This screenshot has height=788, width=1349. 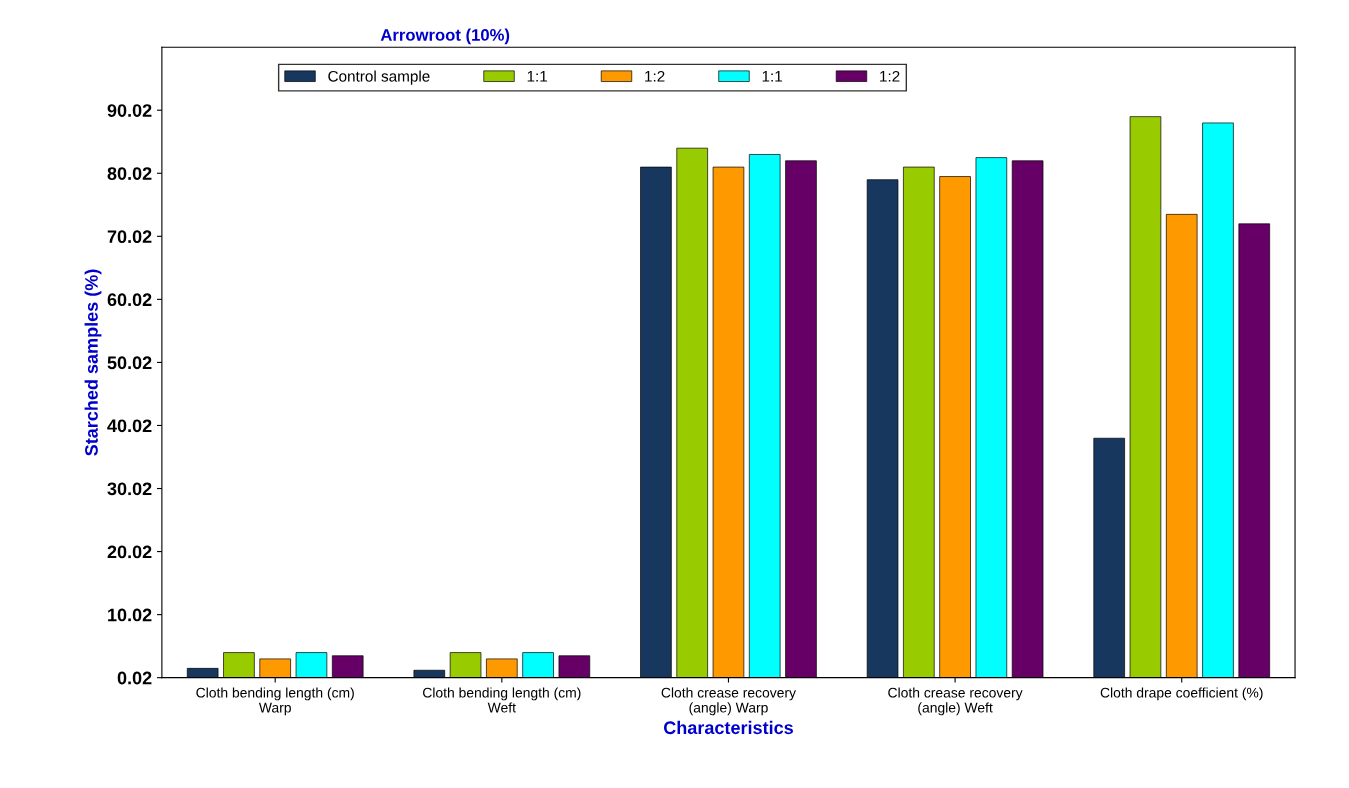 What do you see at coordinates (129, 489) in the screenshot?
I see `y-tick-label: 30.02` at bounding box center [129, 489].